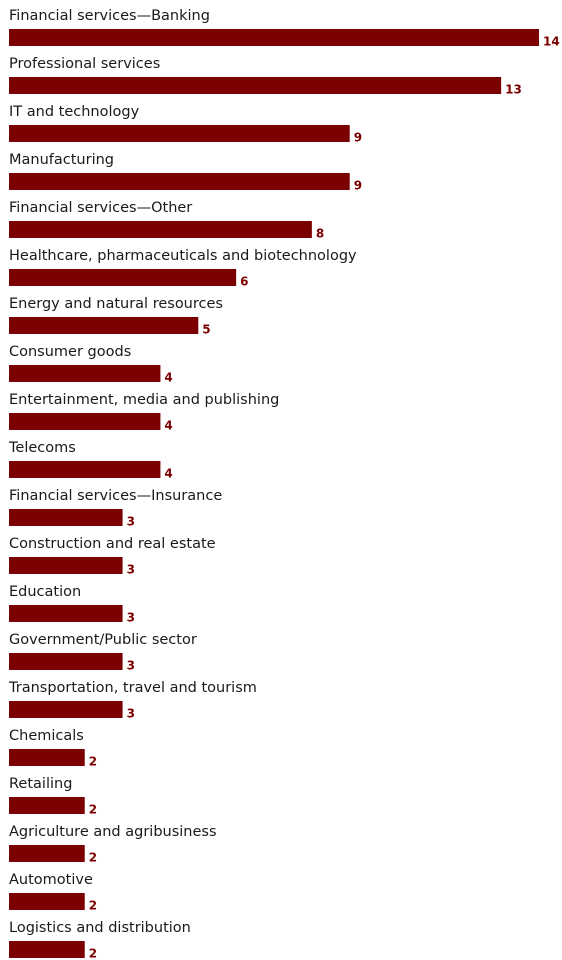 The width and height of the screenshot is (562, 960). Describe the element at coordinates (53, 892) in the screenshot. I see `bar-group: Automotive 2` at that location.